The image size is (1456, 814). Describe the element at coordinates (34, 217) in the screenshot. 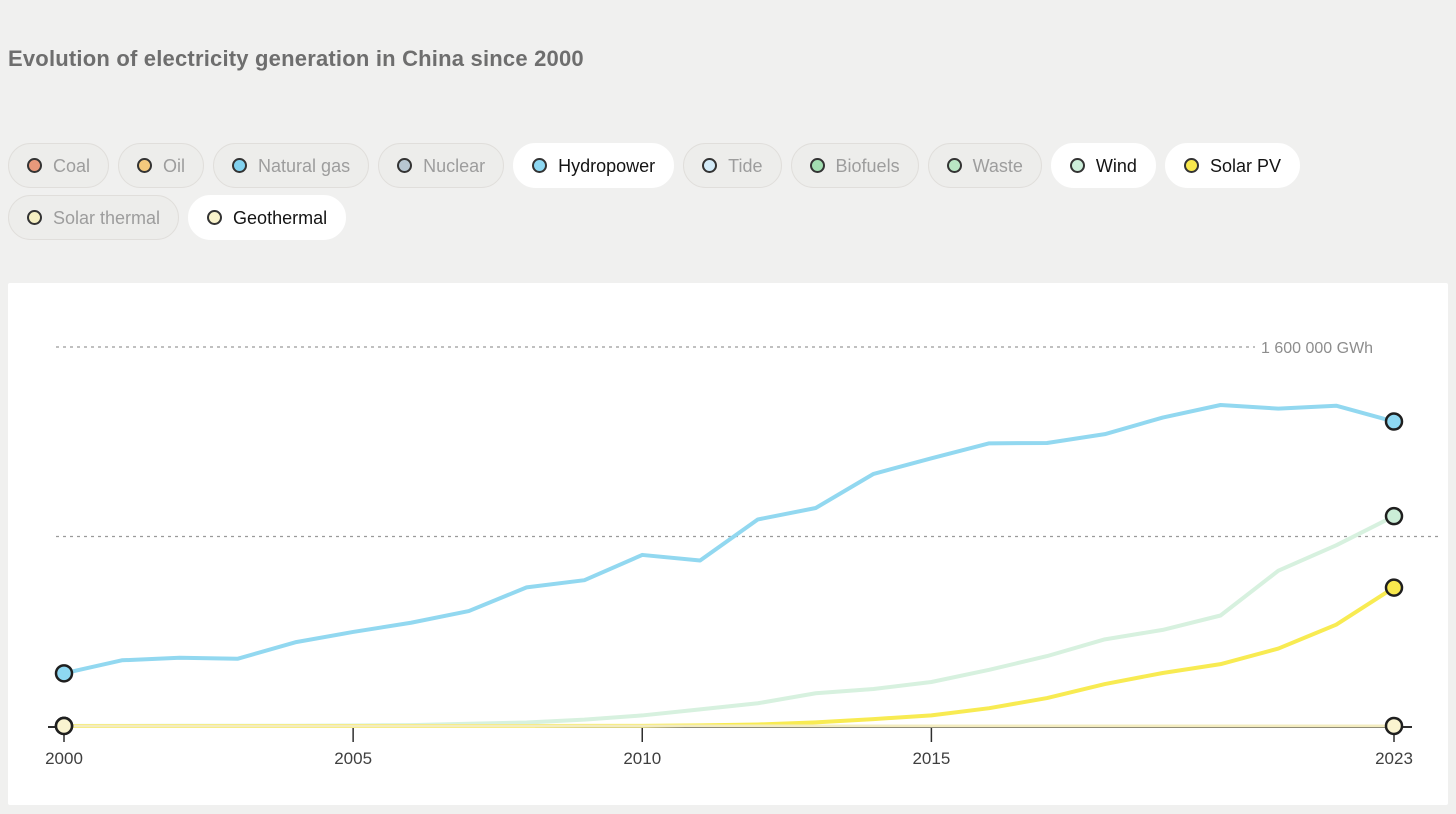

I see `solar-thermal-series-dot-icon` at that location.